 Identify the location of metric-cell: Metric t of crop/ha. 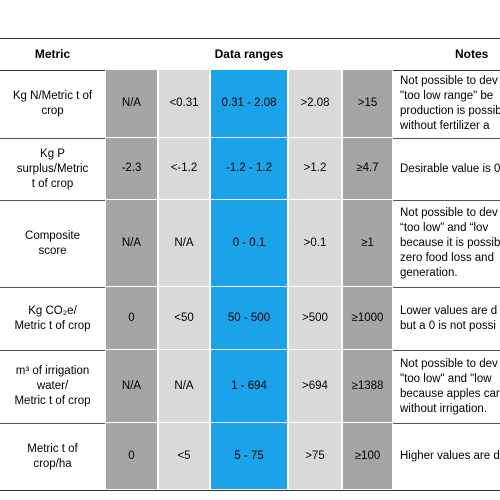
(52, 456).